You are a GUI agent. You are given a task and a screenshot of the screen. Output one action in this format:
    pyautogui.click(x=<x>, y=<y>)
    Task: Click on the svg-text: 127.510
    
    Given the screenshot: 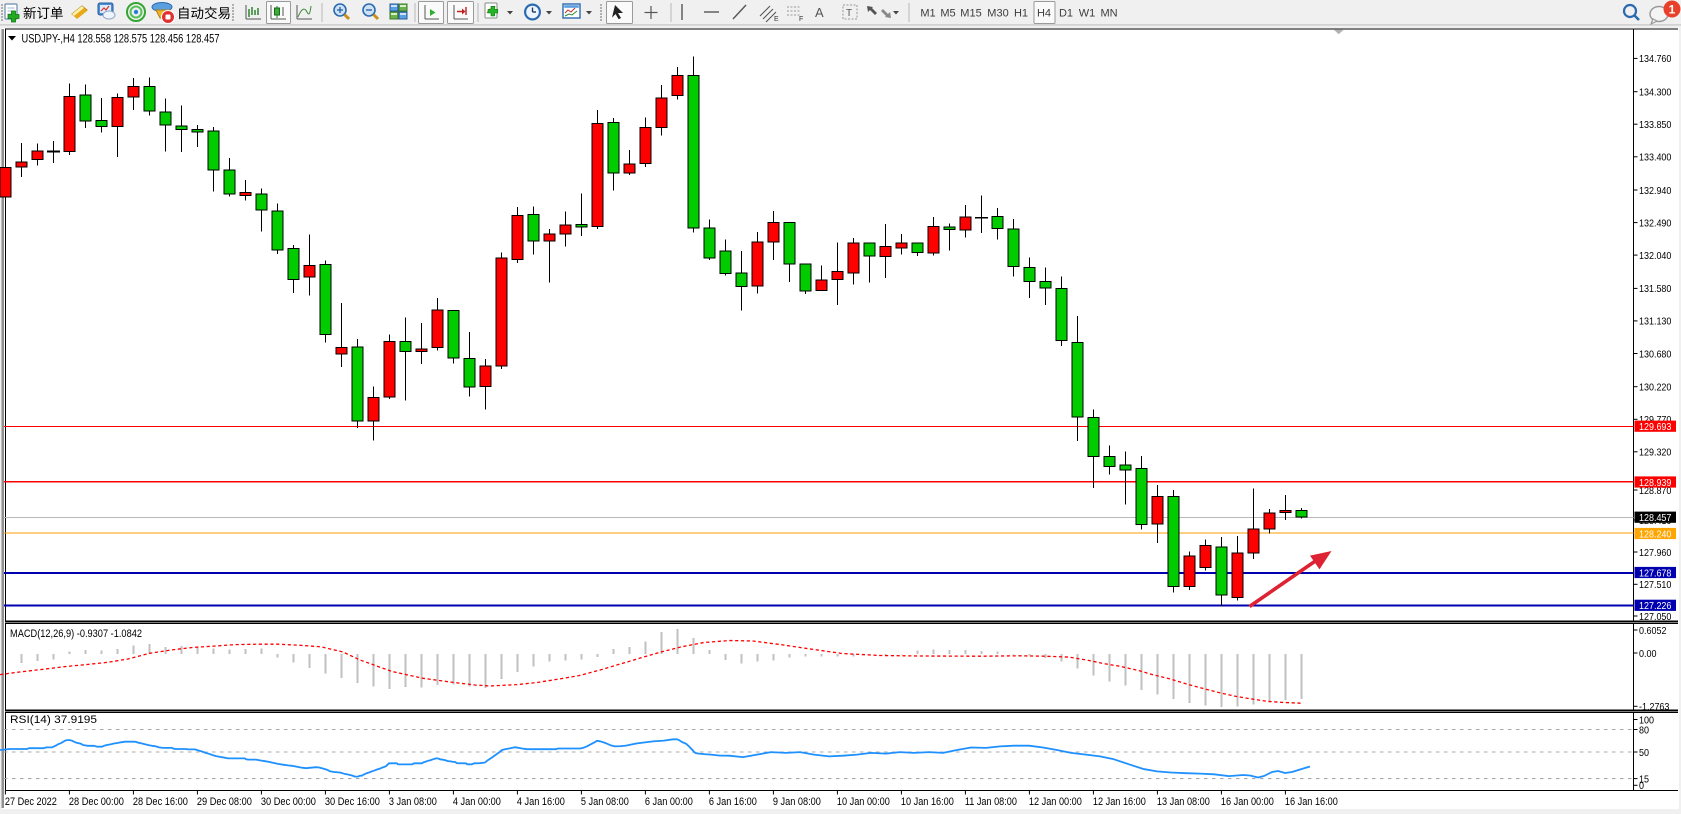 What is the action you would take?
    pyautogui.click(x=1655, y=585)
    